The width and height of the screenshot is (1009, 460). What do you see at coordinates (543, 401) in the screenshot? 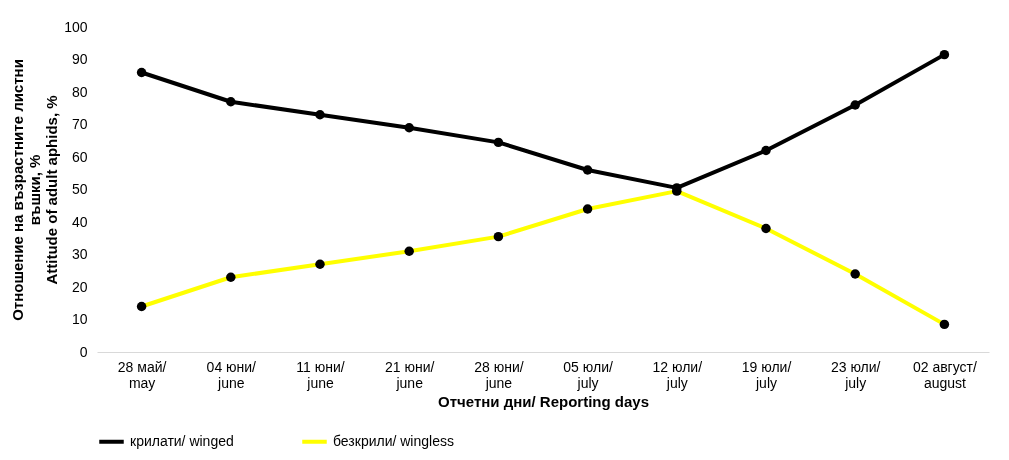
I see `x-axis-title: Отчетни дни/ Reporting days` at bounding box center [543, 401].